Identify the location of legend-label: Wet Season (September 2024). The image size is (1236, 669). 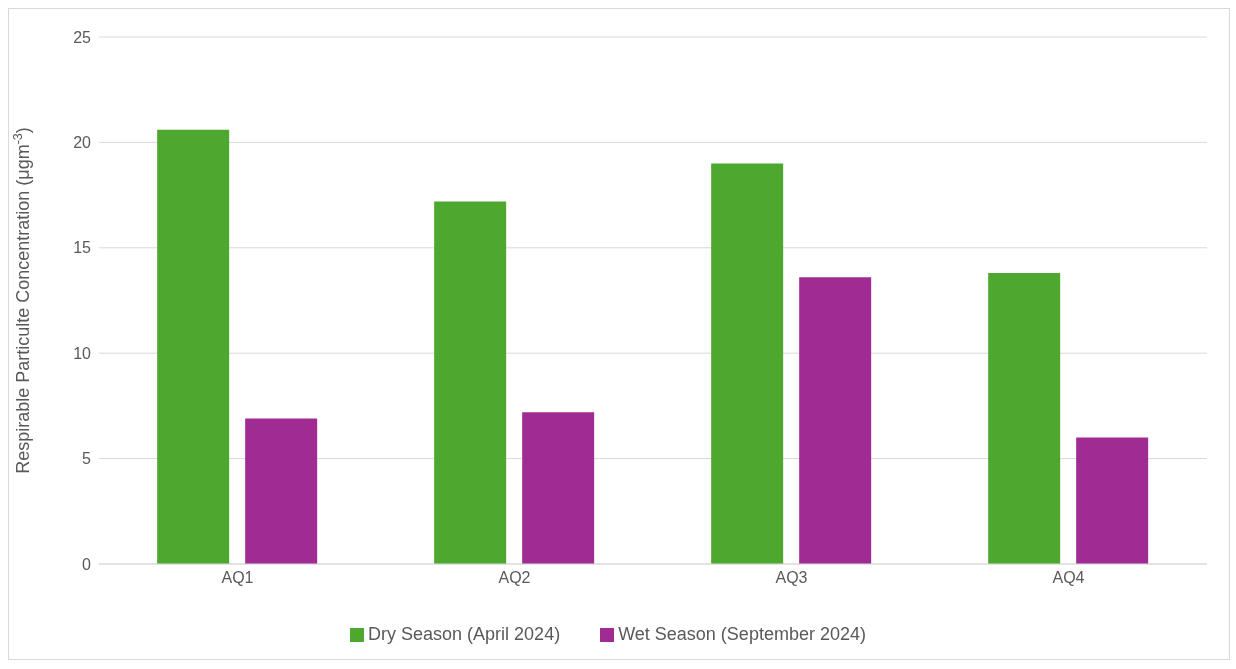
(742, 634).